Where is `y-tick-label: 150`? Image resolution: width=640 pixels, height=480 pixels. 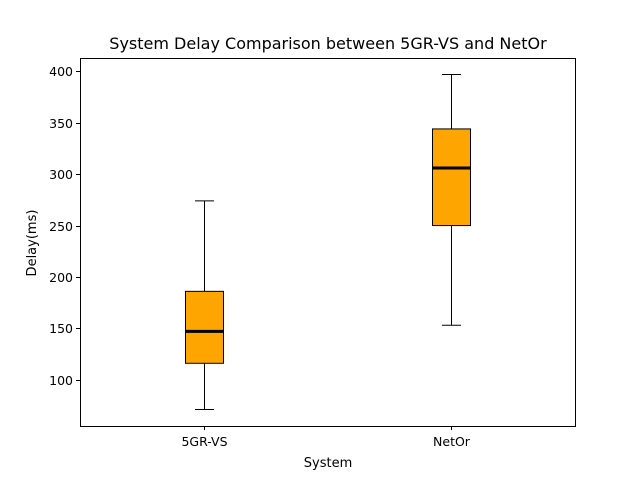 y-tick-label: 150 is located at coordinates (61, 328).